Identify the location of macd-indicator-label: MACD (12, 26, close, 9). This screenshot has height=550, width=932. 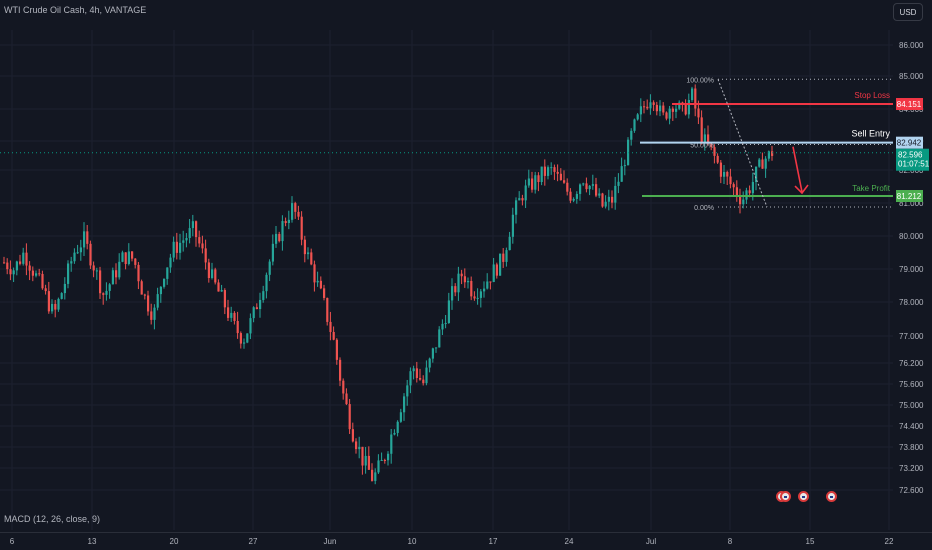
(52, 519).